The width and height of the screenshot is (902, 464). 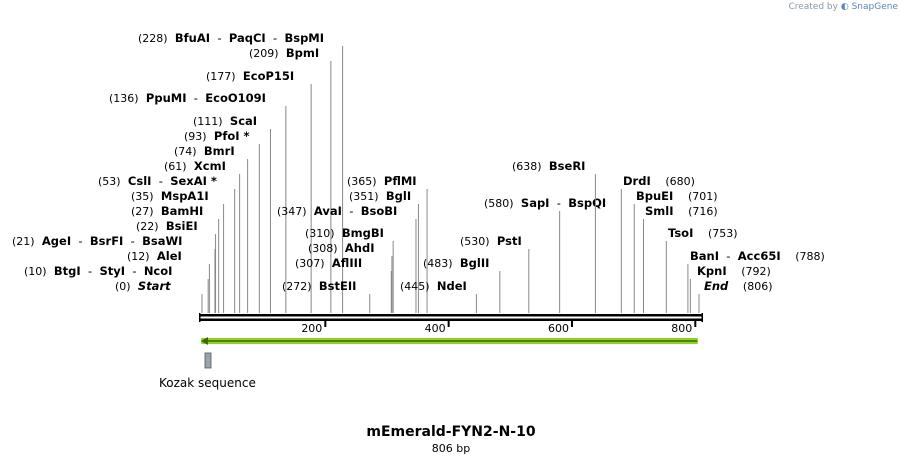 I want to click on enzyme-name: XcmI, so click(x=210, y=166).